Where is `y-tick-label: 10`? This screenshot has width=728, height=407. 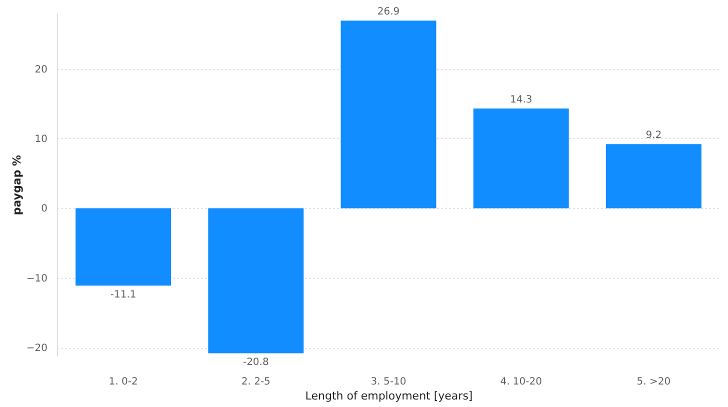 y-tick-label: 10 is located at coordinates (41, 139).